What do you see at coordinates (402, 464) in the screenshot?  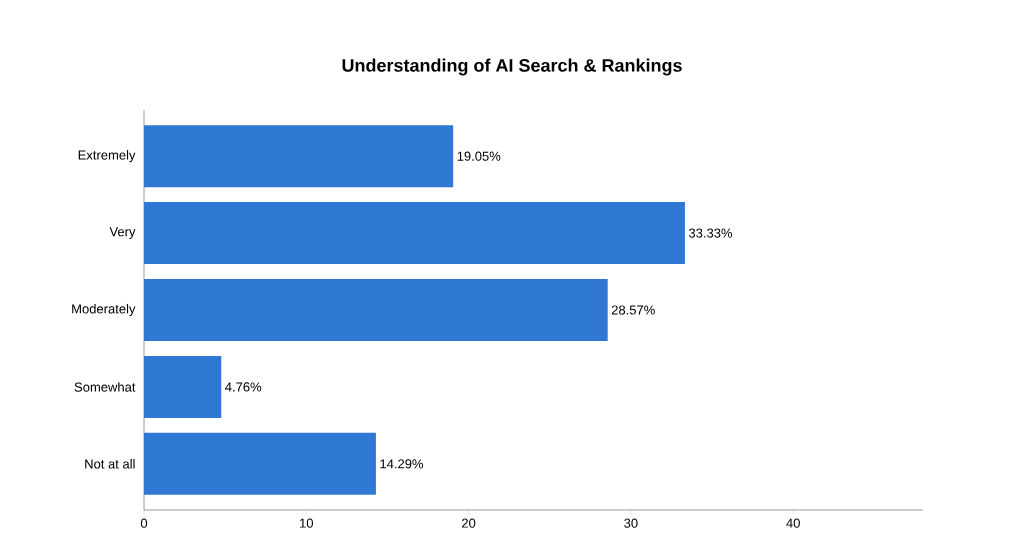 I see `data-label: 14.29%` at bounding box center [402, 464].